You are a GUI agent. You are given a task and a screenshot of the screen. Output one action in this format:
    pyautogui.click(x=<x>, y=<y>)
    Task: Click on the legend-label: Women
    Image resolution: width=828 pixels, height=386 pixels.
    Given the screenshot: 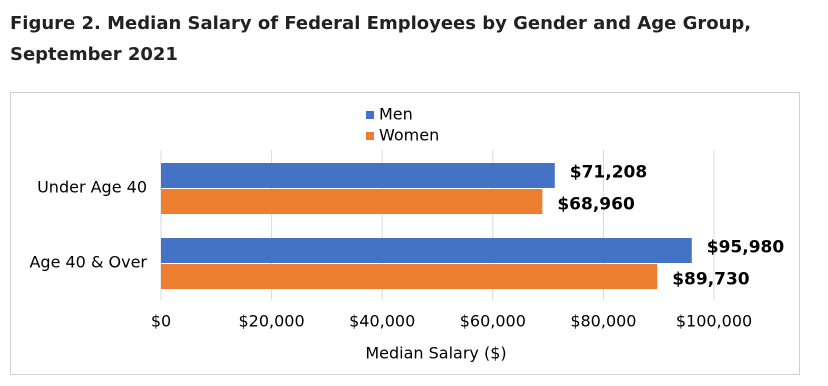 What is the action you would take?
    pyautogui.click(x=409, y=135)
    